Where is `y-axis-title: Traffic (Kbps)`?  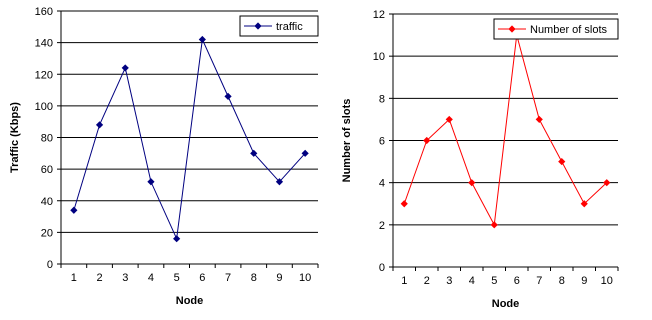 y-axis-title: Traffic (Kbps) is located at coordinates (15, 137).